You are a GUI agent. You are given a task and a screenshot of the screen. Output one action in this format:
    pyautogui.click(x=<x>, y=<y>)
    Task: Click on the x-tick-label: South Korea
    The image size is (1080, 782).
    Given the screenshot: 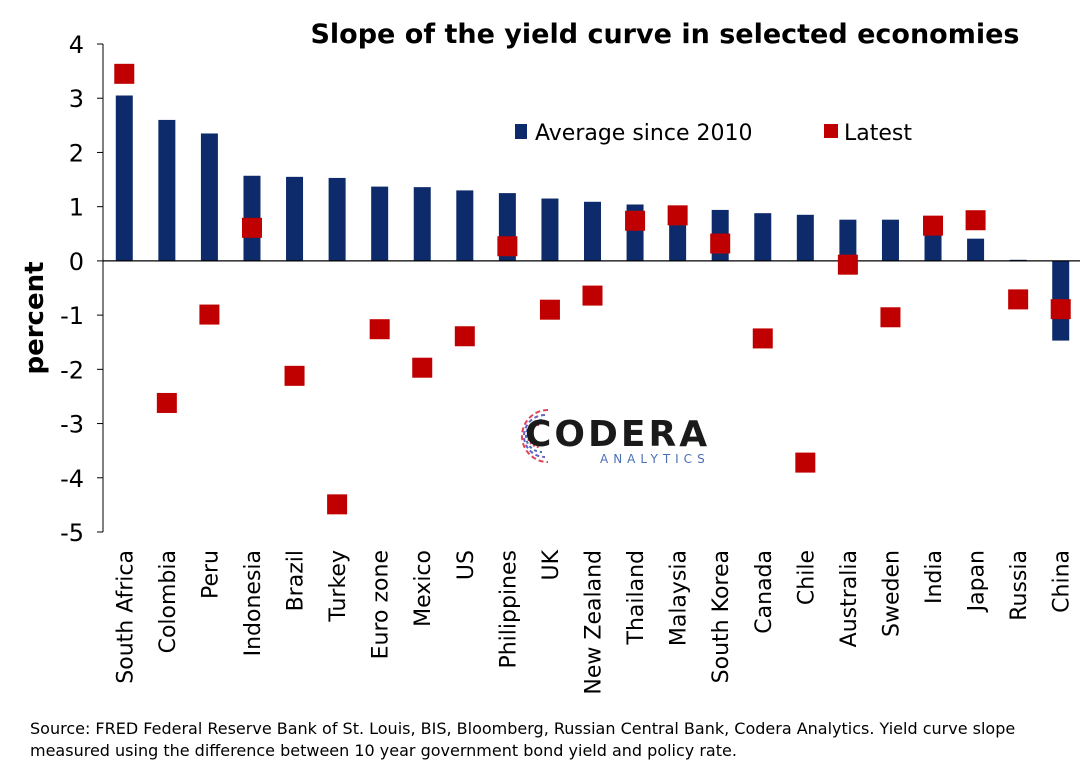 What is the action you would take?
    pyautogui.click(x=721, y=616)
    